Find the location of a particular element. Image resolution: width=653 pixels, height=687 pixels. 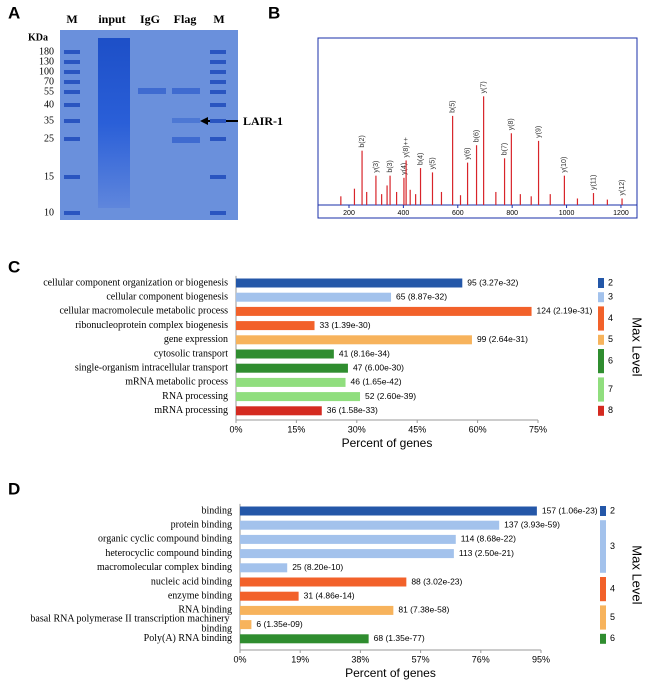

marker-label: 40 is located at coordinates (49, 104).